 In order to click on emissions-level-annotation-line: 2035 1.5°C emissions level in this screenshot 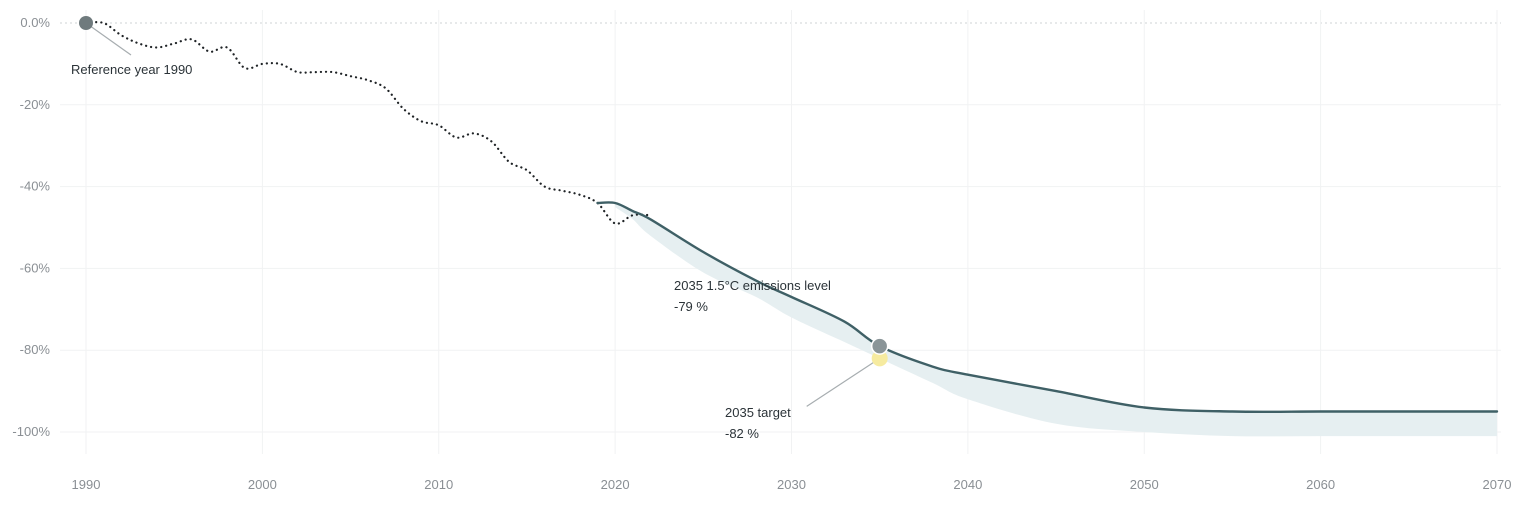, I will do `click(752, 285)`.